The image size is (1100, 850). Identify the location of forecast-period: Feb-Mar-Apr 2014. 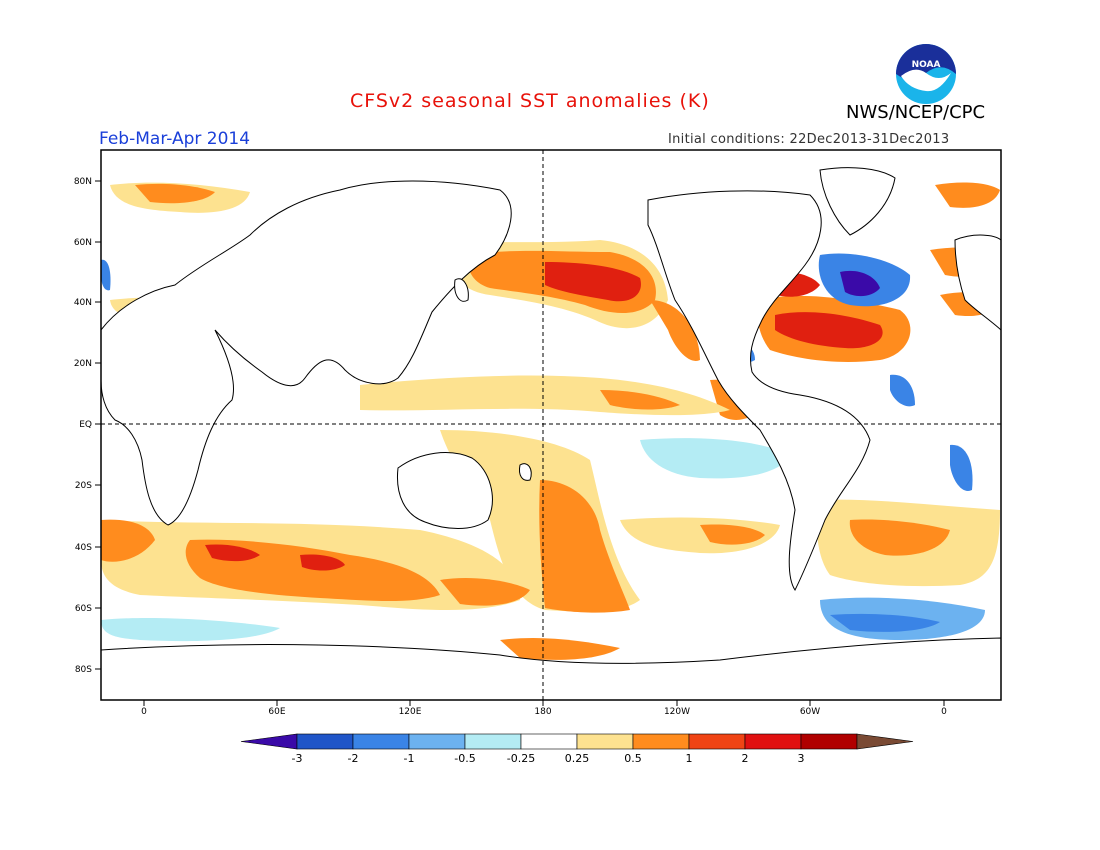
(175, 139).